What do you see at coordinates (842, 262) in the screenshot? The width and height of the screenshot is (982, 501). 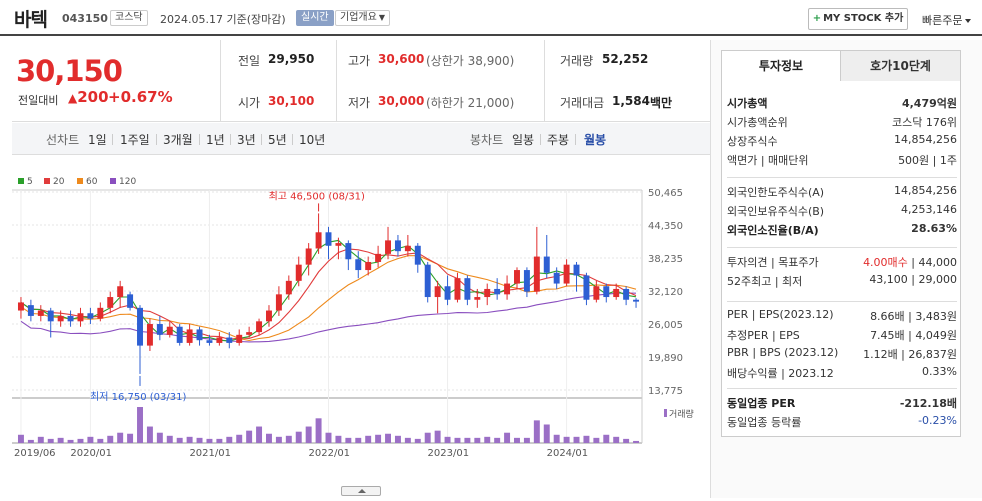 I see `info-row: 투자의견 | 목표주가 4.00매수 | 44,000` at bounding box center [842, 262].